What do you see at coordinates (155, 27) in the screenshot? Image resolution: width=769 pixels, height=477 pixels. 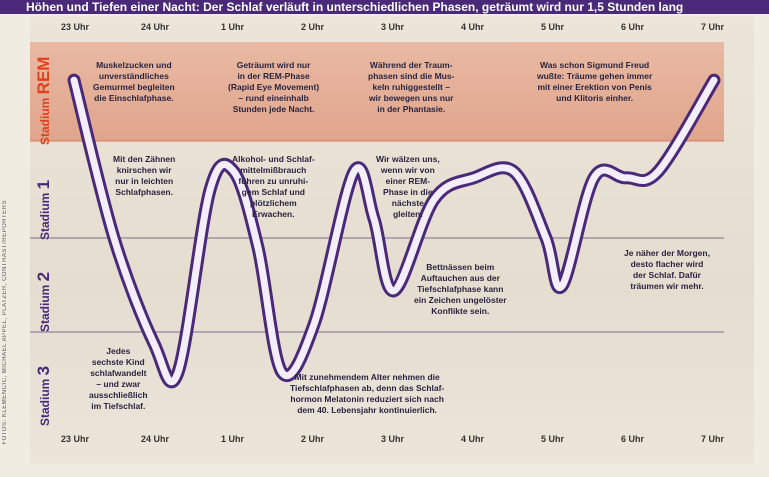 I see `time-label-top: 24 Uhr` at bounding box center [155, 27].